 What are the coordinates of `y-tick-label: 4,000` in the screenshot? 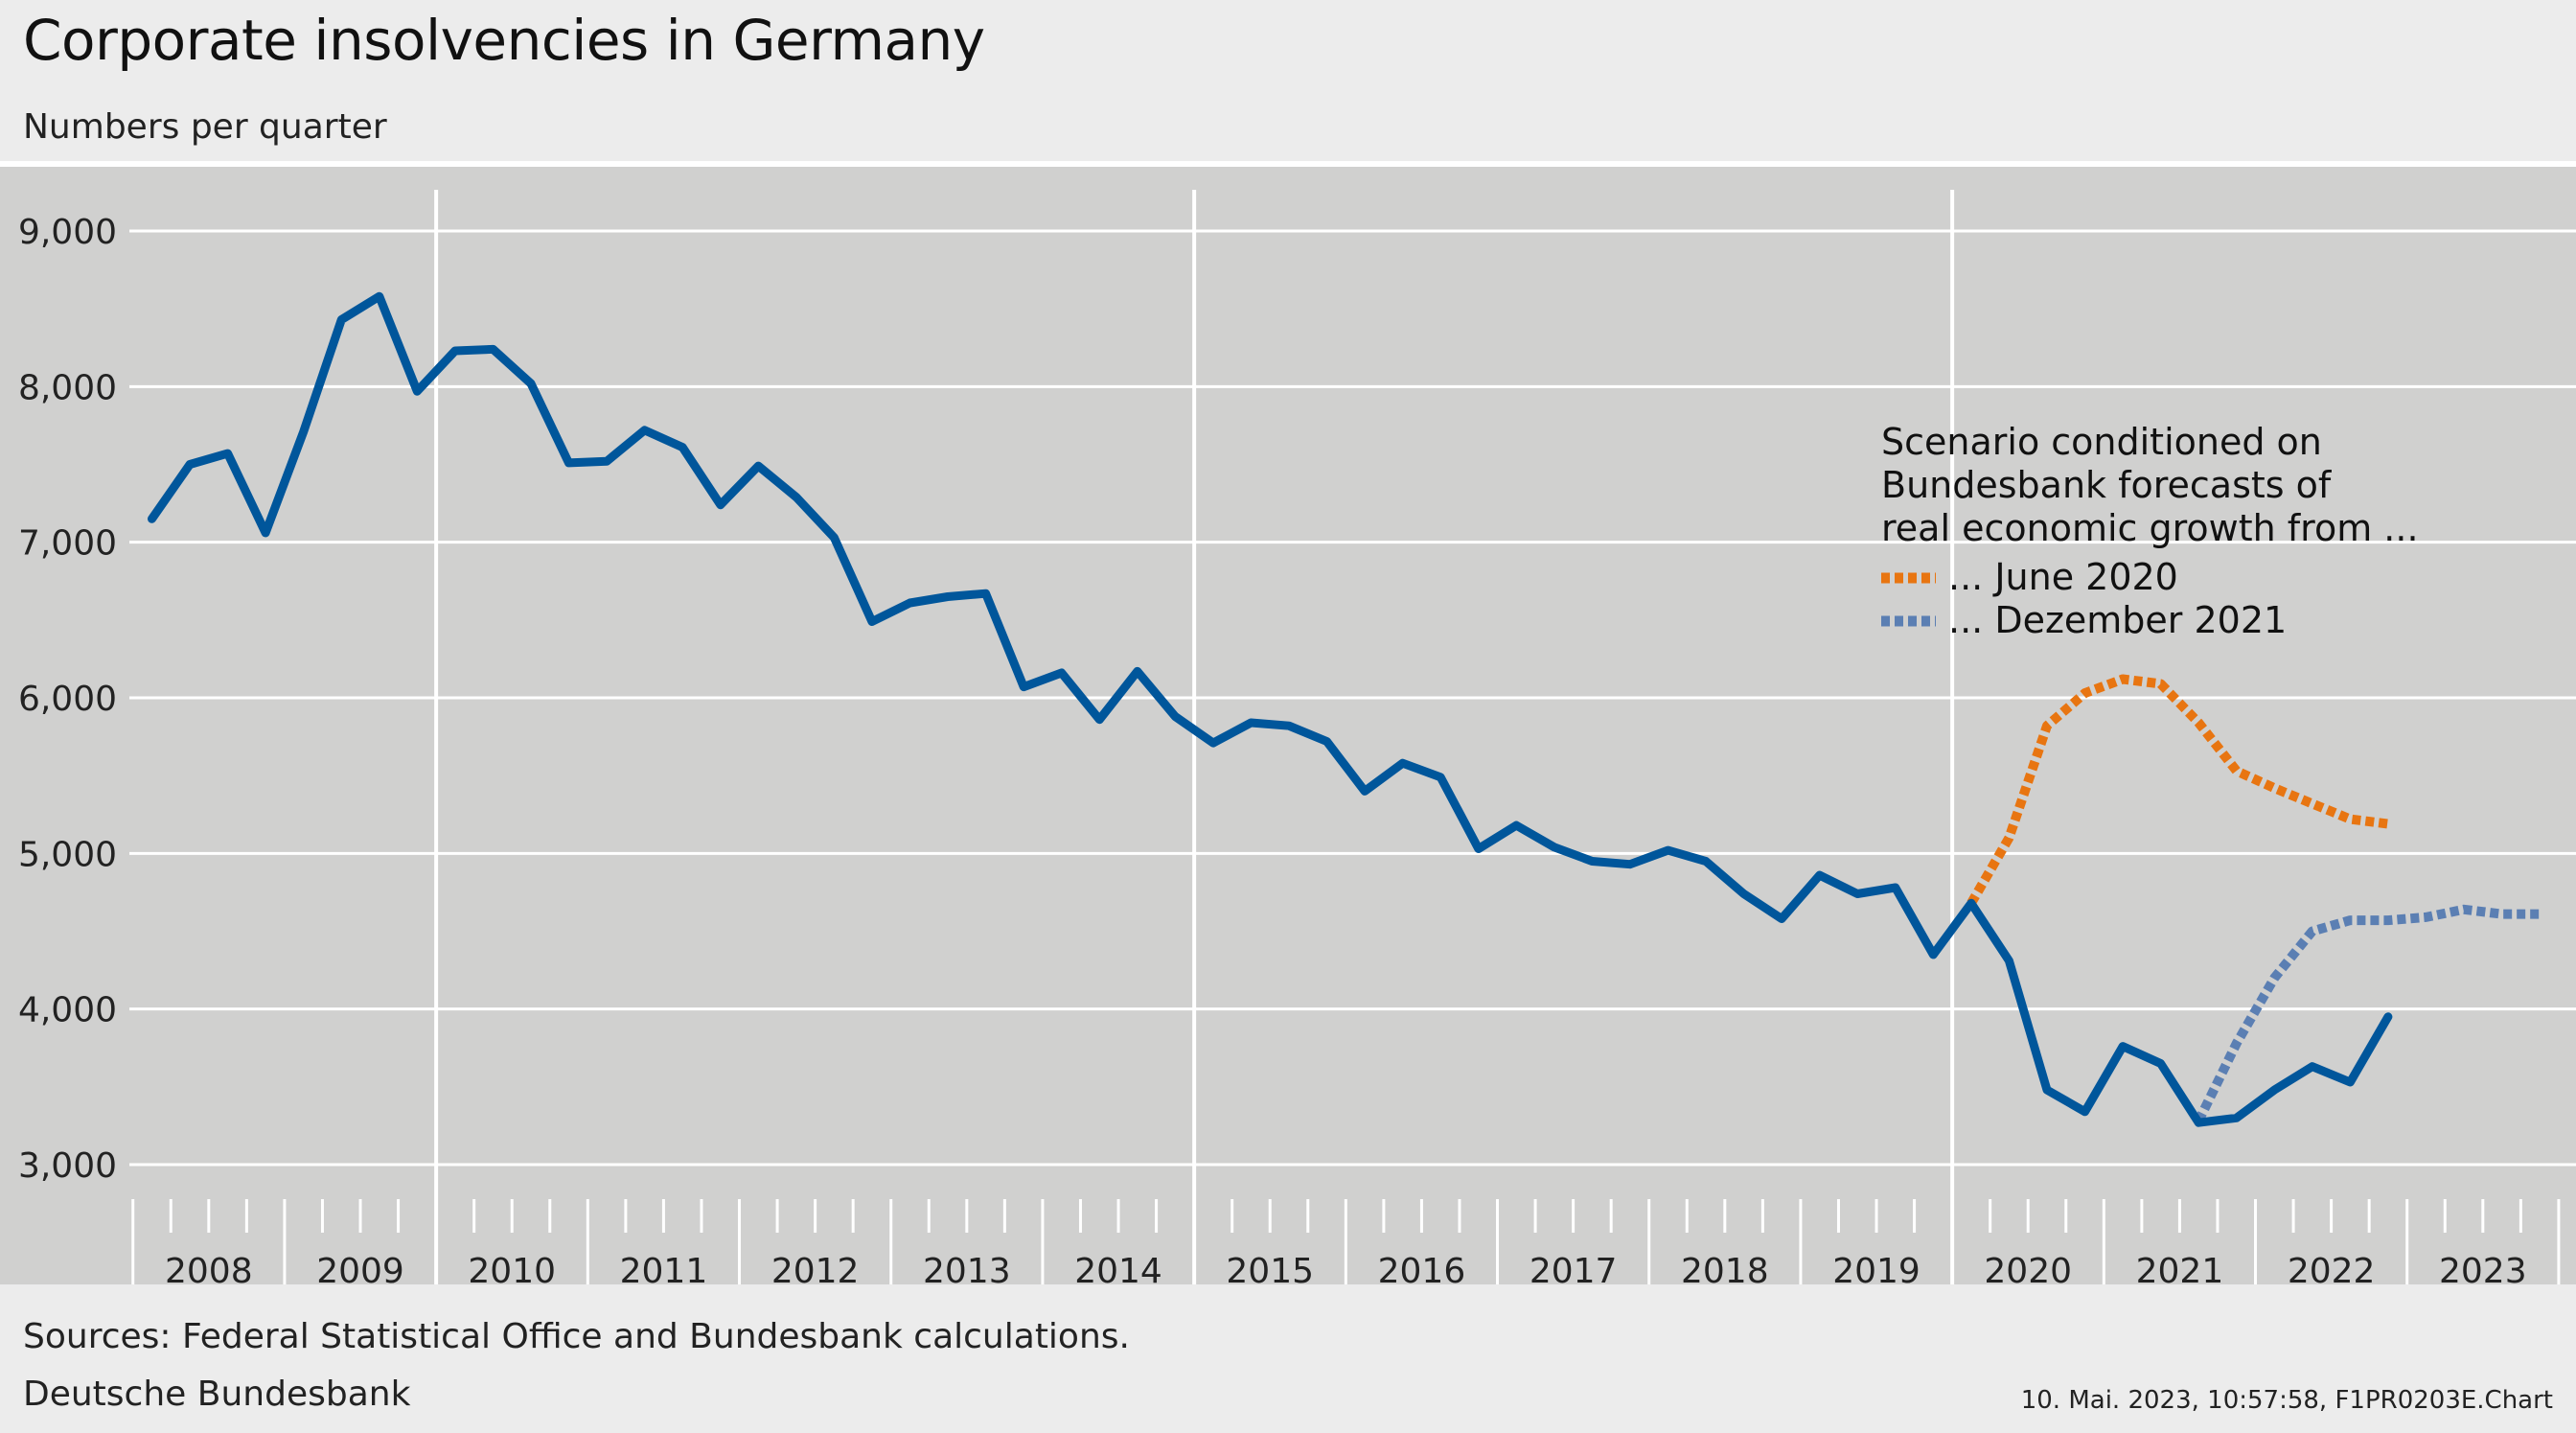 It's located at (67, 1010).